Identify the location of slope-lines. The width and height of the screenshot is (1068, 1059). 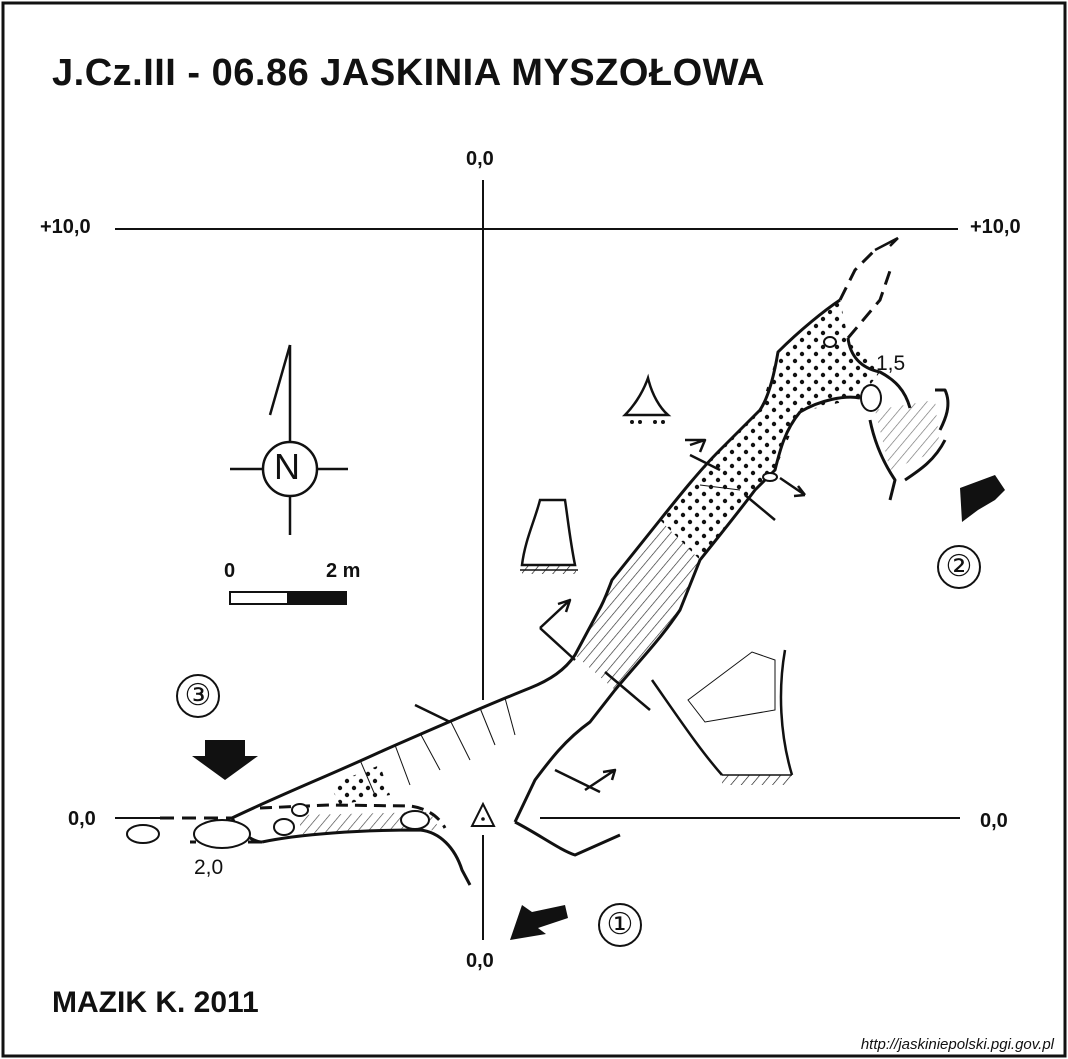
(550, 640).